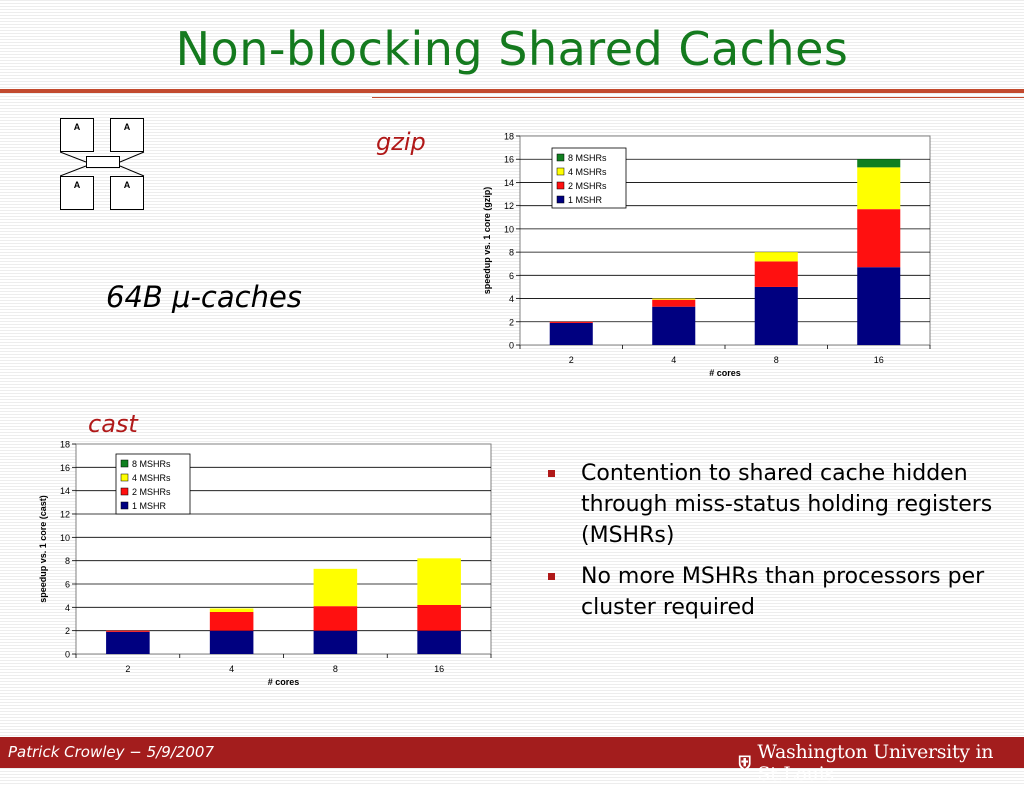 Image resolution: width=1024 pixels, height=785 pixels. I want to click on cluster-diagram: A A A A, so click(105, 164).